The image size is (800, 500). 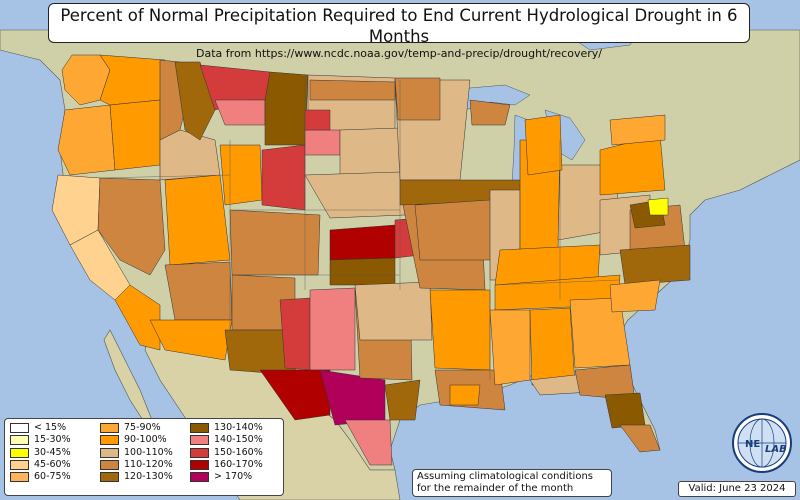 I want to click on legend-label: 15-30%, so click(x=52, y=440).